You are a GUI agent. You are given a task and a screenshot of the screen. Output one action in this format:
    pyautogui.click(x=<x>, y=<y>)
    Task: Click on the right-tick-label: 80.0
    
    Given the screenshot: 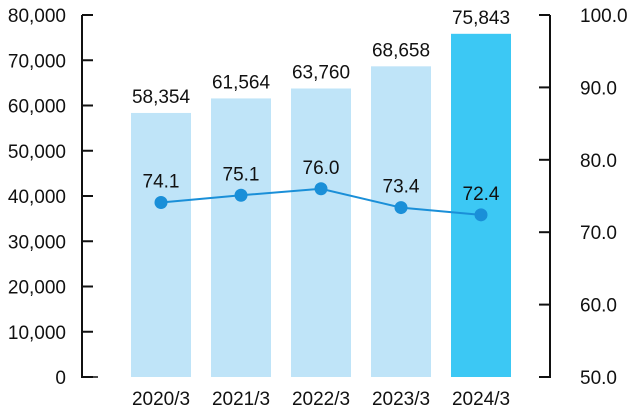 What is the action you would take?
    pyautogui.click(x=598, y=161)
    